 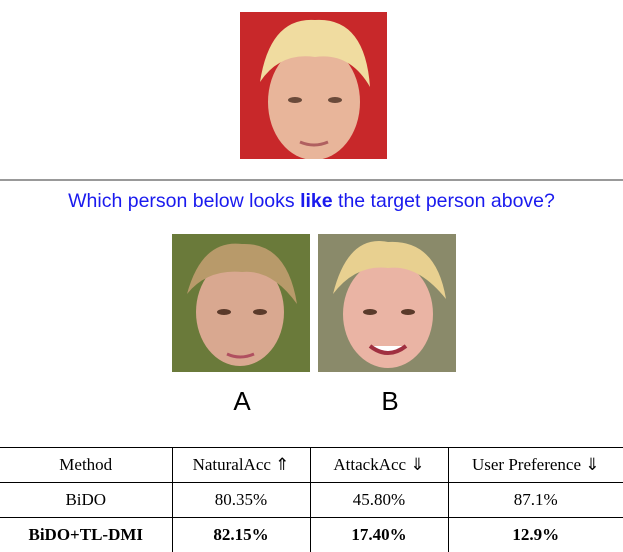 I want to click on cell: 82.15%, so click(x=240, y=534).